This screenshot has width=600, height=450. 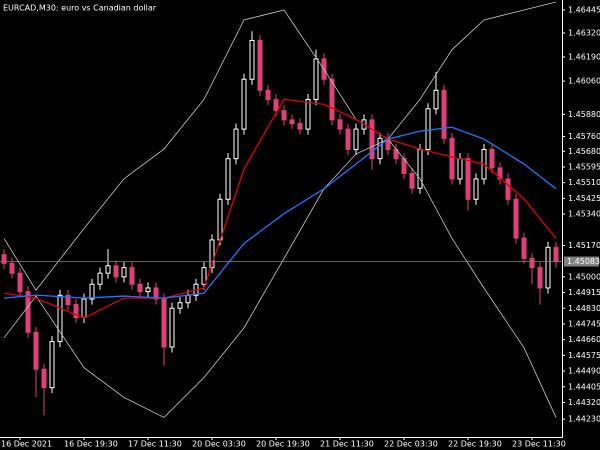 I want to click on y-tick-label: 1.44405, so click(x=584, y=386).